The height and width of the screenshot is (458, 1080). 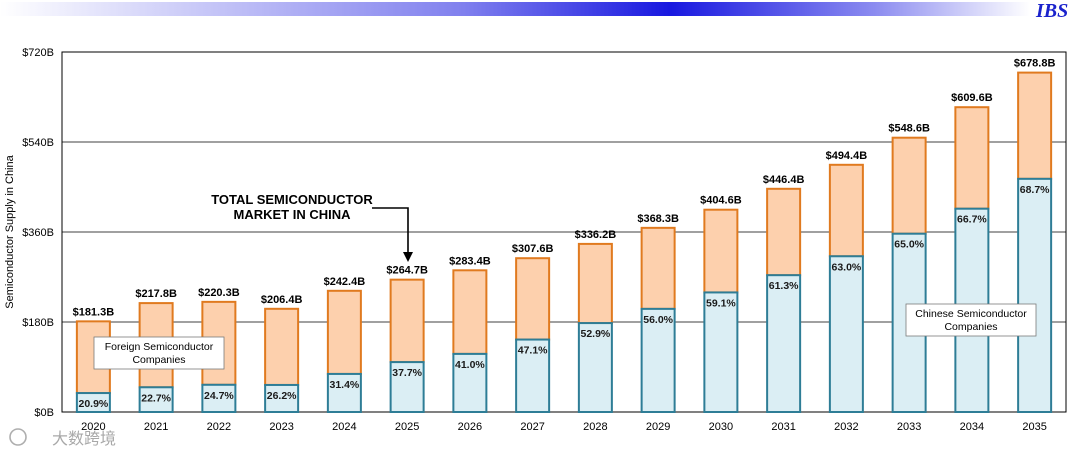 What do you see at coordinates (312, 227) in the screenshot?
I see `annotation: TOTAL SEMICONDUCTOR MARKET IN CHINA` at bounding box center [312, 227].